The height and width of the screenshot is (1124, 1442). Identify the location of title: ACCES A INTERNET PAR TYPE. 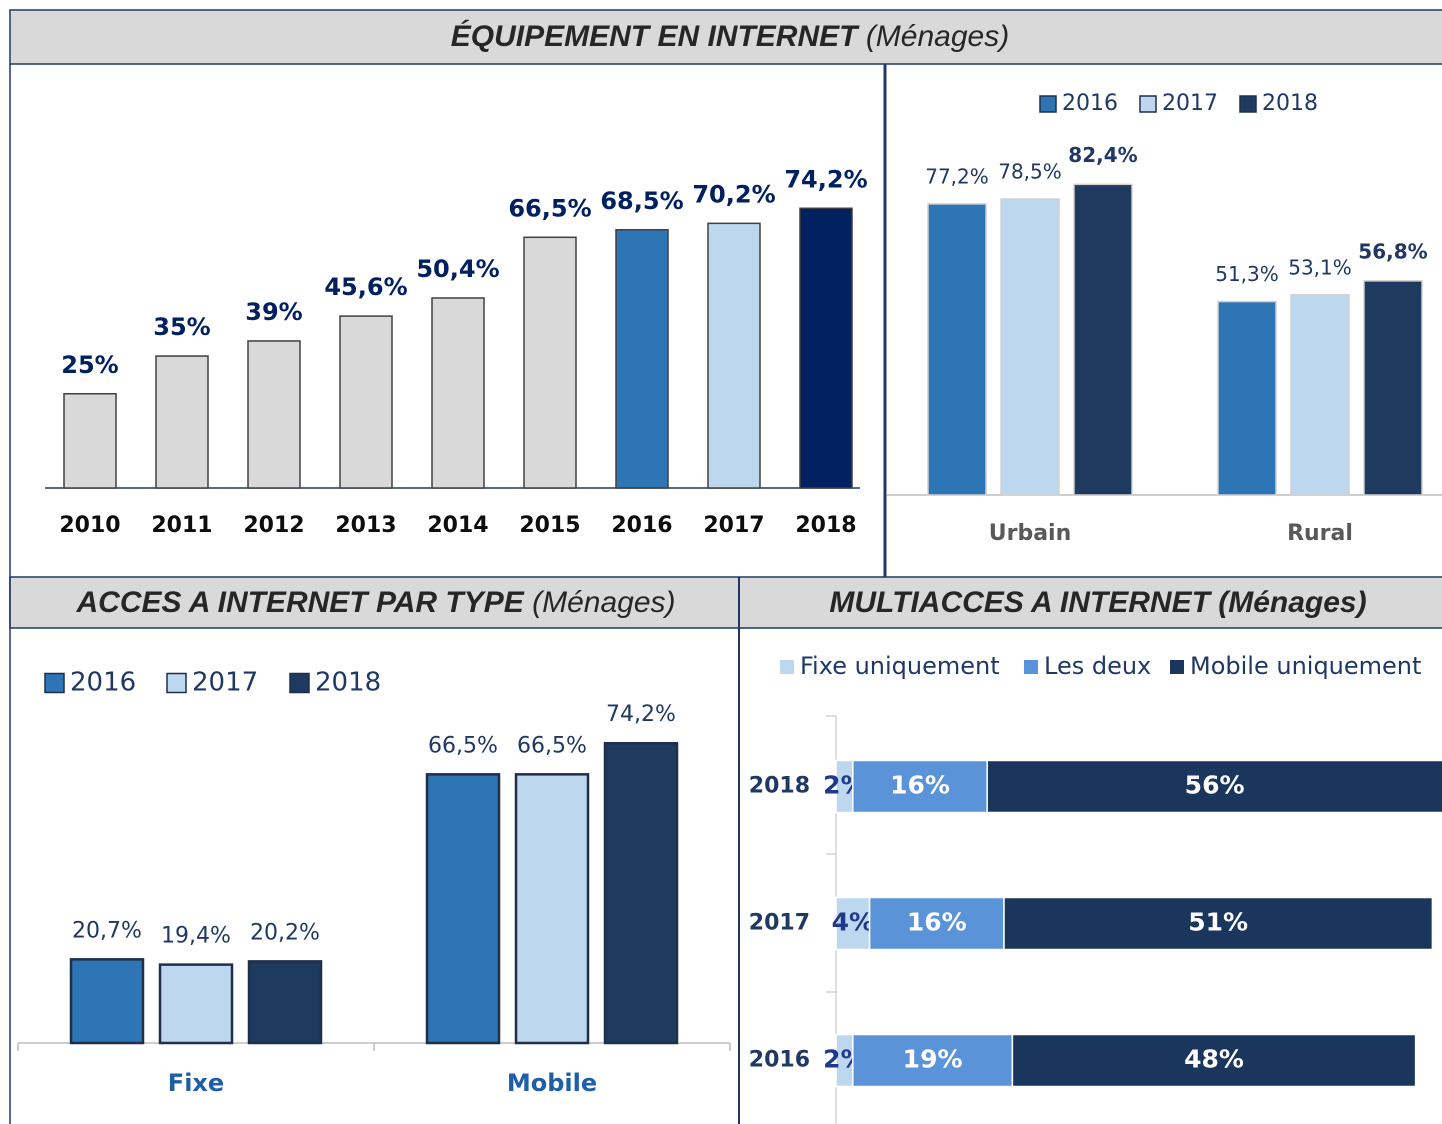
(299, 602).